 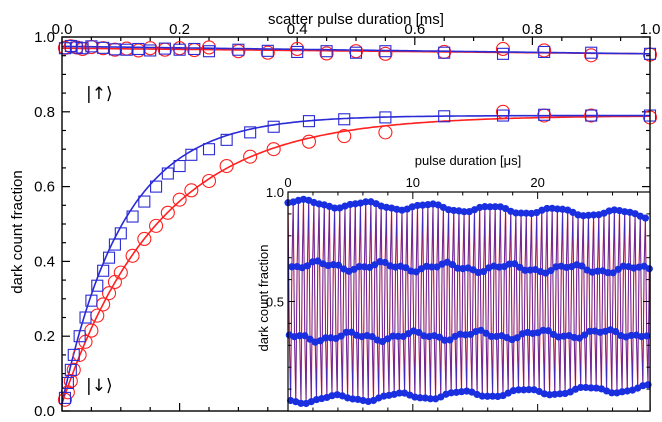 What do you see at coordinates (44, 187) in the screenshot?
I see `y-tick-label: 0.6` at bounding box center [44, 187].